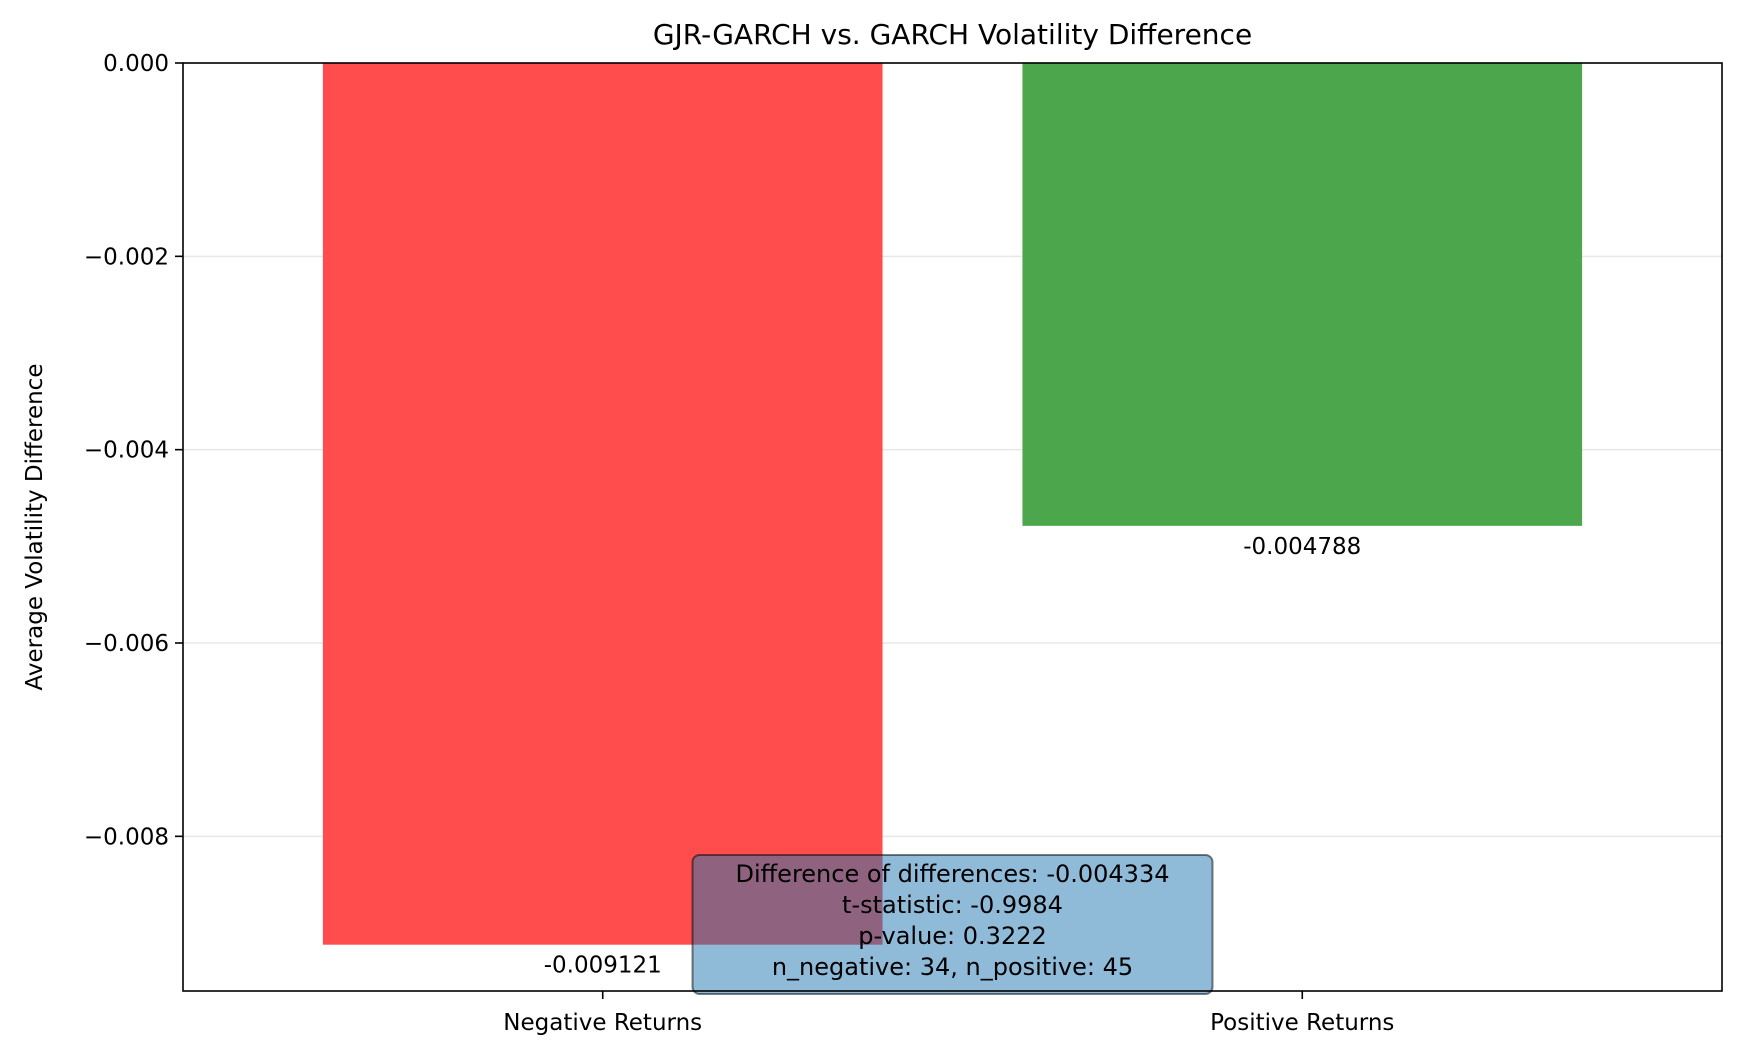 The height and width of the screenshot is (1058, 1751). I want to click on annotation-line-3: n_negative: 34, n_positive: 45, so click(952, 967).